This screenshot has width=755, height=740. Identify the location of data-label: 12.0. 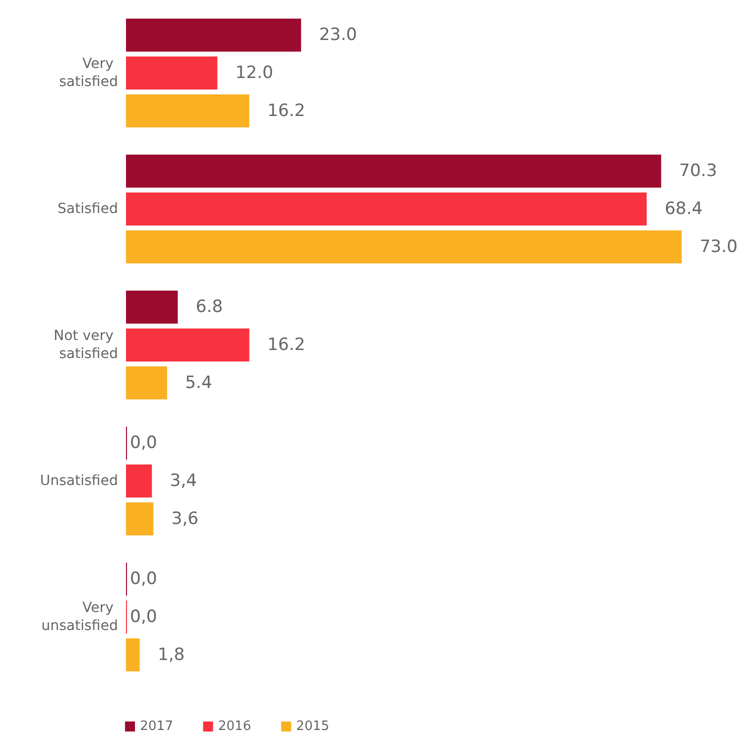
(254, 73).